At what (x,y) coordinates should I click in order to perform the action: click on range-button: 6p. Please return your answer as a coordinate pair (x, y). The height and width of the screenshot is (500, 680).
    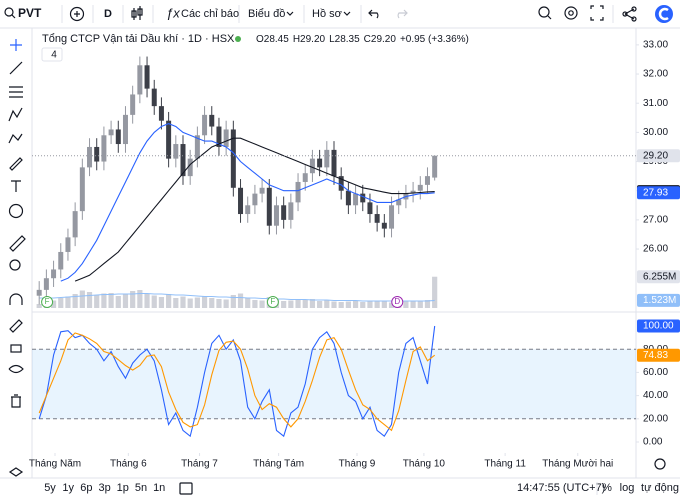
    Looking at the image, I should click on (86, 488).